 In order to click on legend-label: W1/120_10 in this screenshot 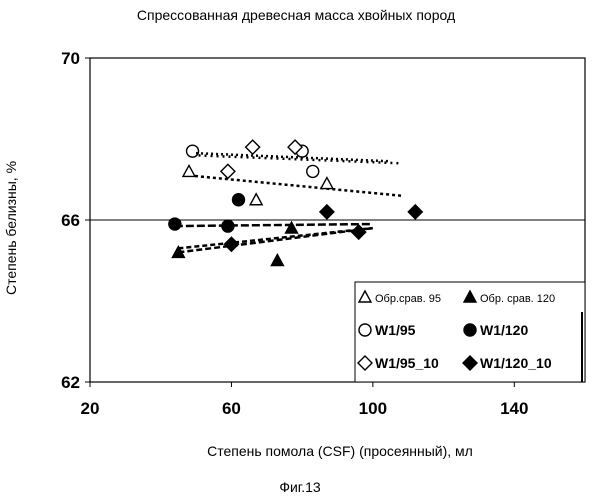, I will do `click(516, 363)`.